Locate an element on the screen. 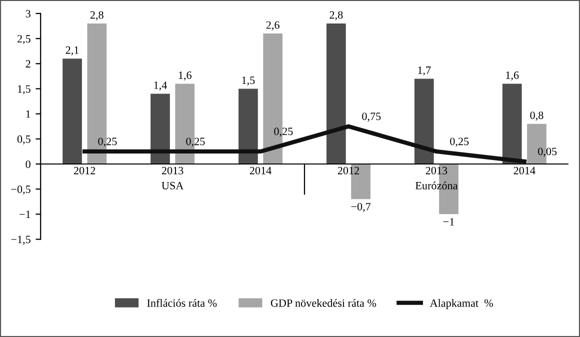  data-label: 1,4 is located at coordinates (161, 86).